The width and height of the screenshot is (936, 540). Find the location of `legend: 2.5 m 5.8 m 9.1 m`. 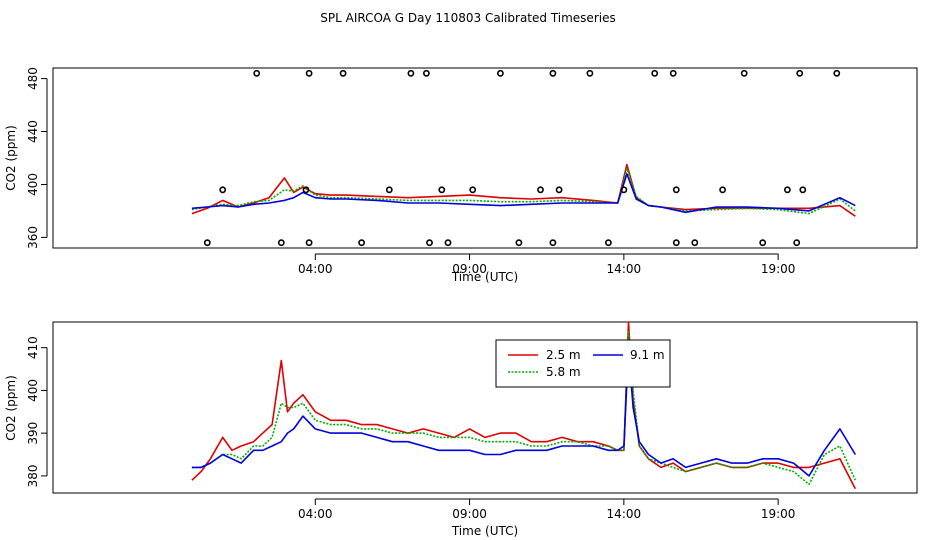

legend: 2.5 m 5.8 m 9.1 m is located at coordinates (583, 363).